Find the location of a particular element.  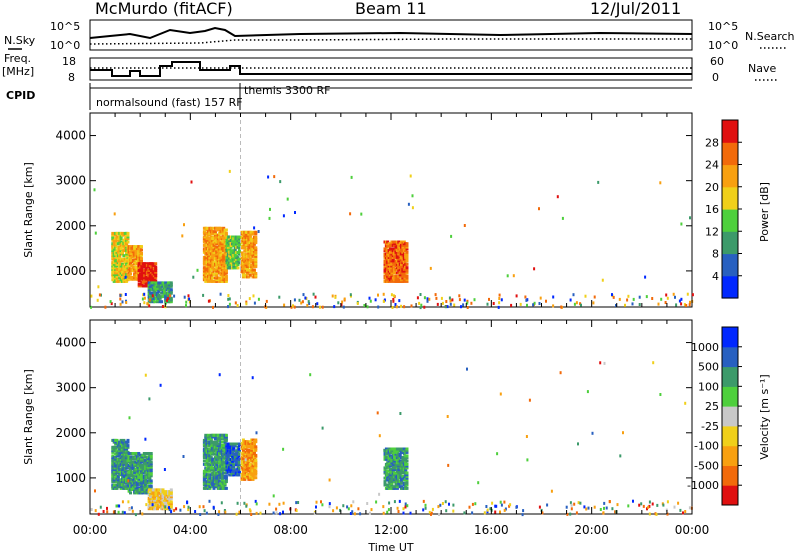

velocity-ytick-label: 4000 is located at coordinates (70, 343).